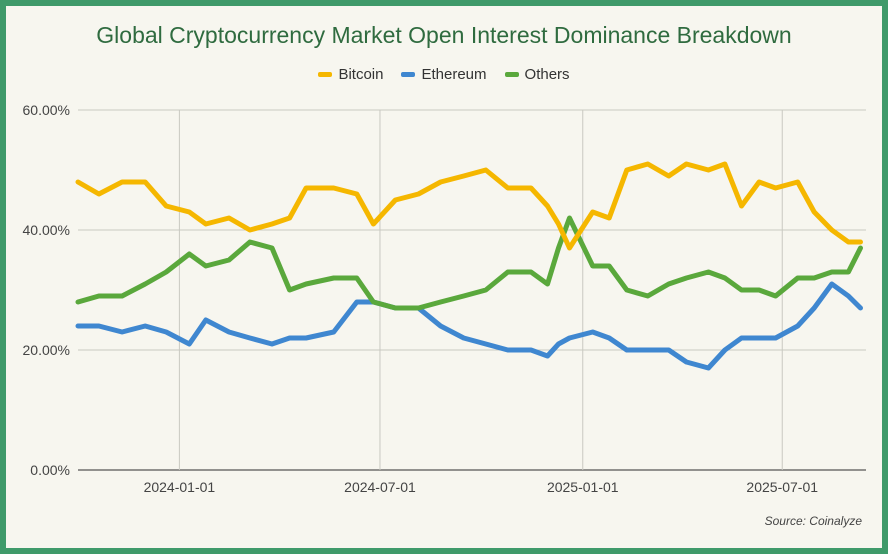 The image size is (888, 554). Describe the element at coordinates (454, 74) in the screenshot. I see `legend-label-ethereum: Ethereum` at that location.